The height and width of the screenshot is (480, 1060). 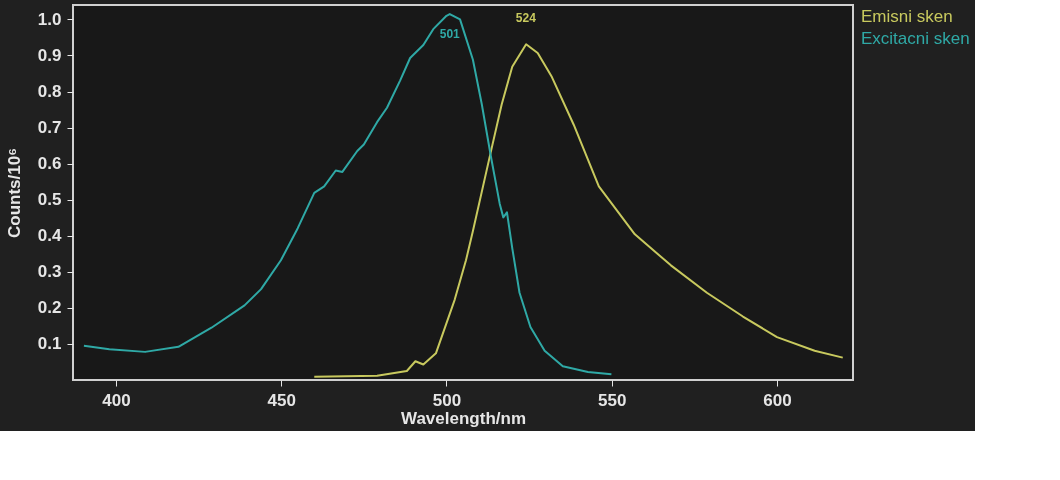 What do you see at coordinates (50, 236) in the screenshot?
I see `y-tick-label: 0.4` at bounding box center [50, 236].